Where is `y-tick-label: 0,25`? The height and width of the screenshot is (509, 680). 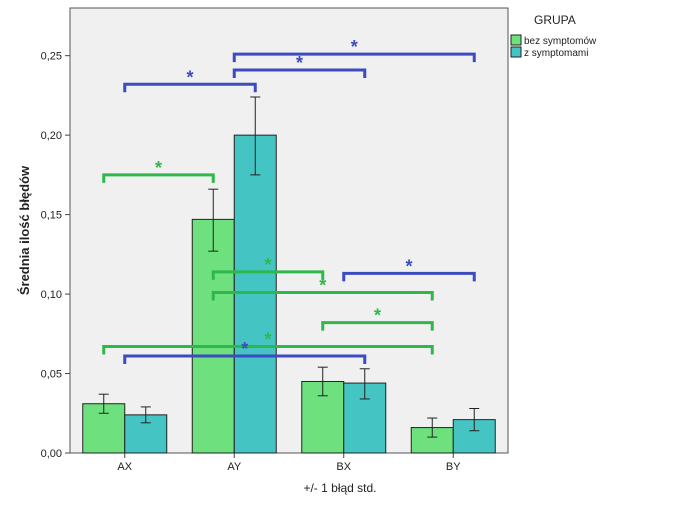 y-tick-label: 0,25 is located at coordinates (51, 57).